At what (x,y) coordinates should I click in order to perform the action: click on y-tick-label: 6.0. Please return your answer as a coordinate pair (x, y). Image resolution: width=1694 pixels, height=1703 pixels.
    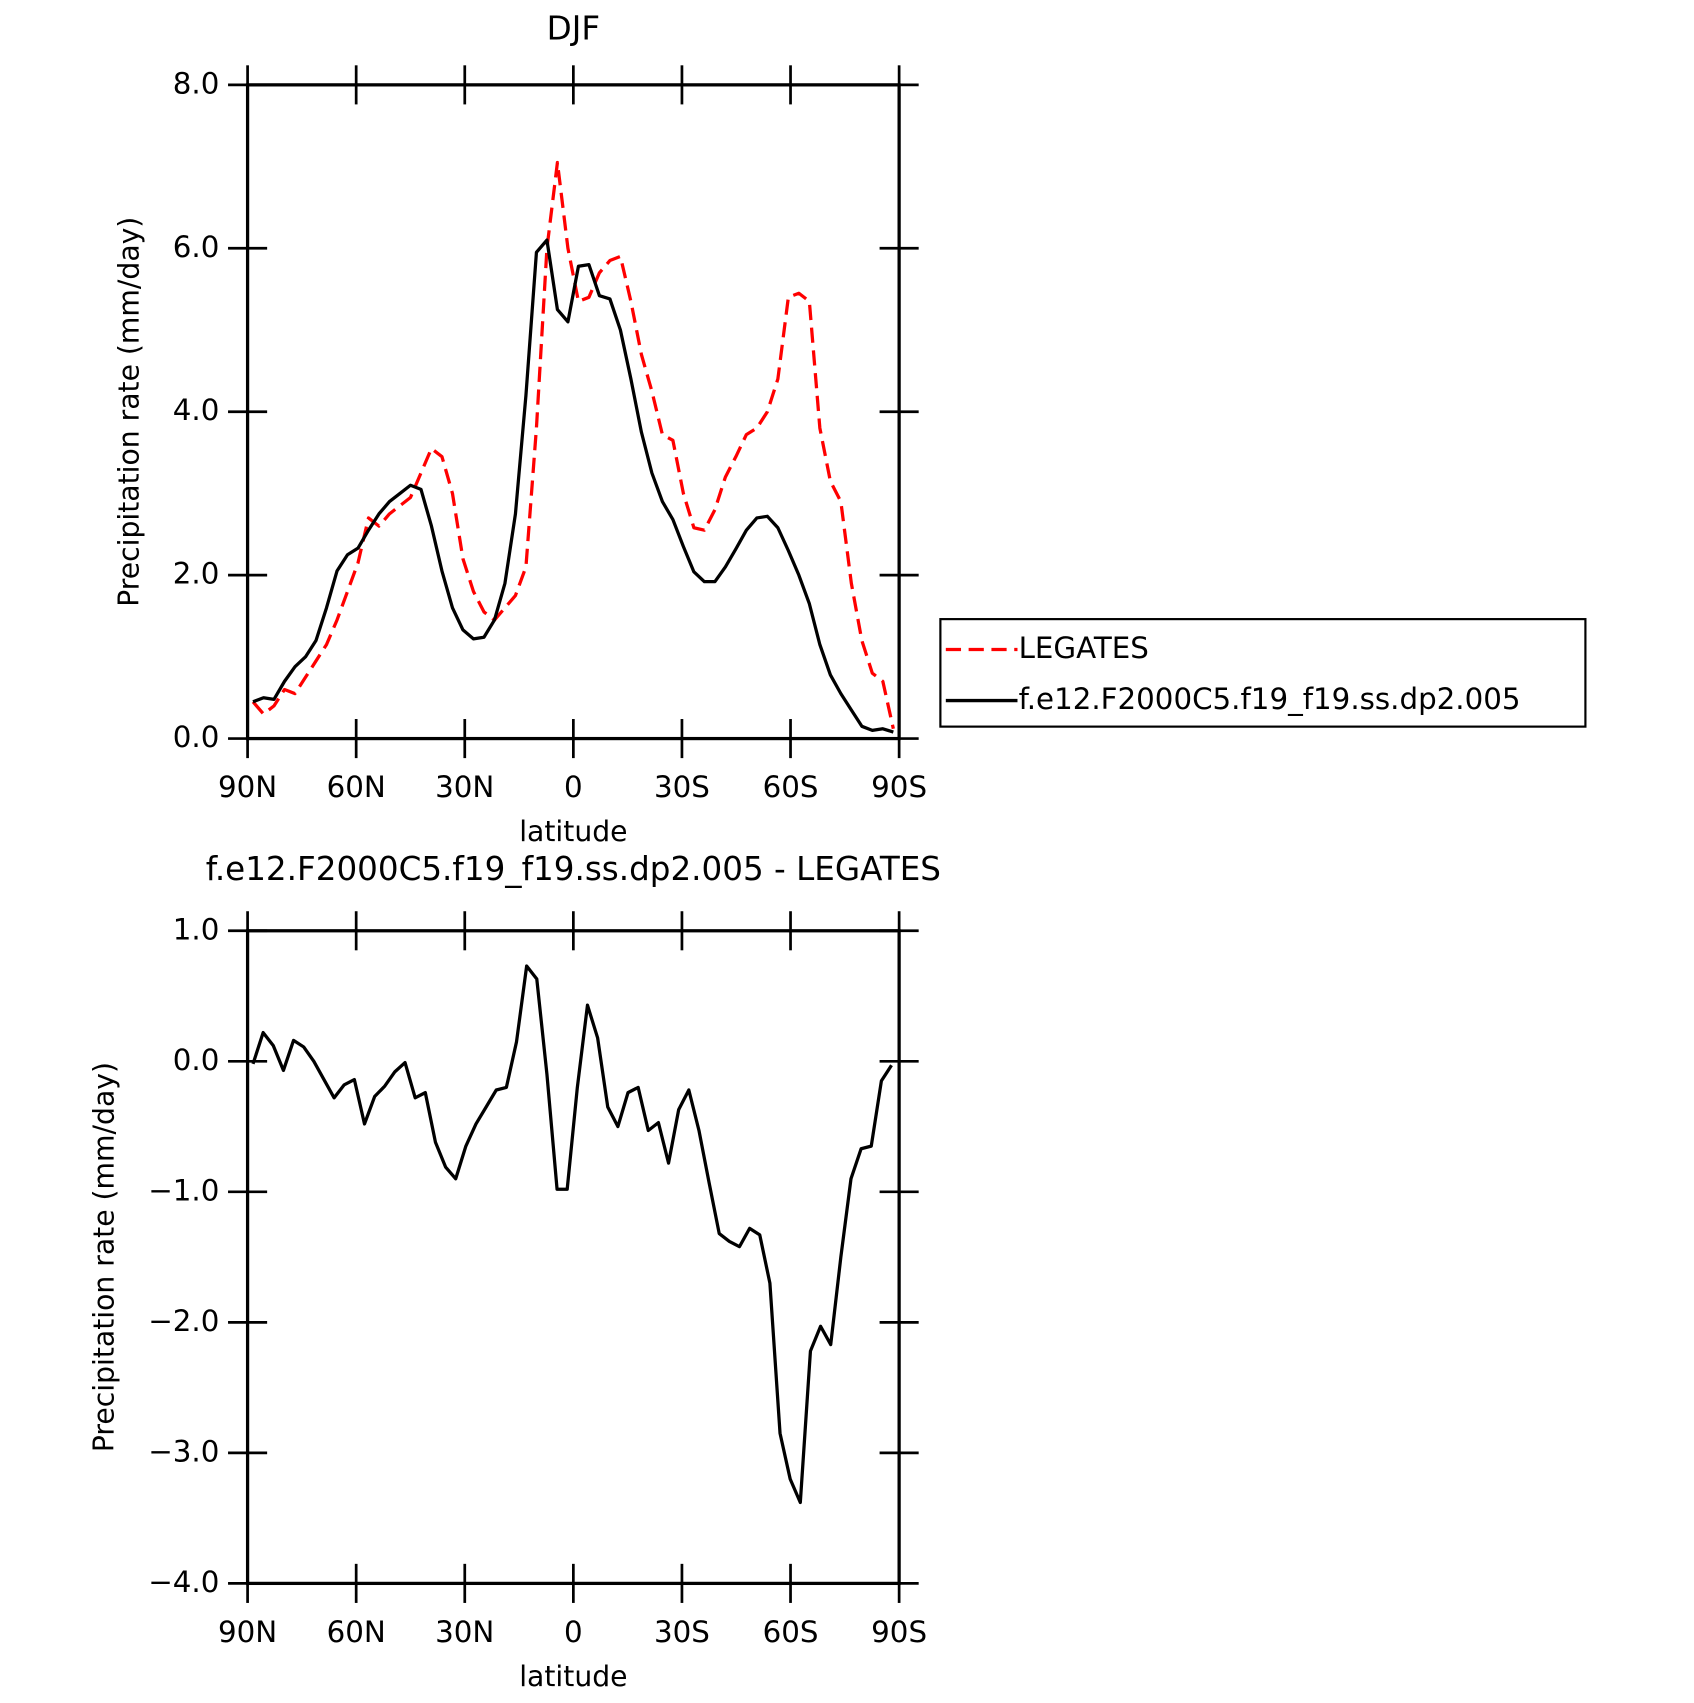
    Looking at the image, I should click on (196, 247).